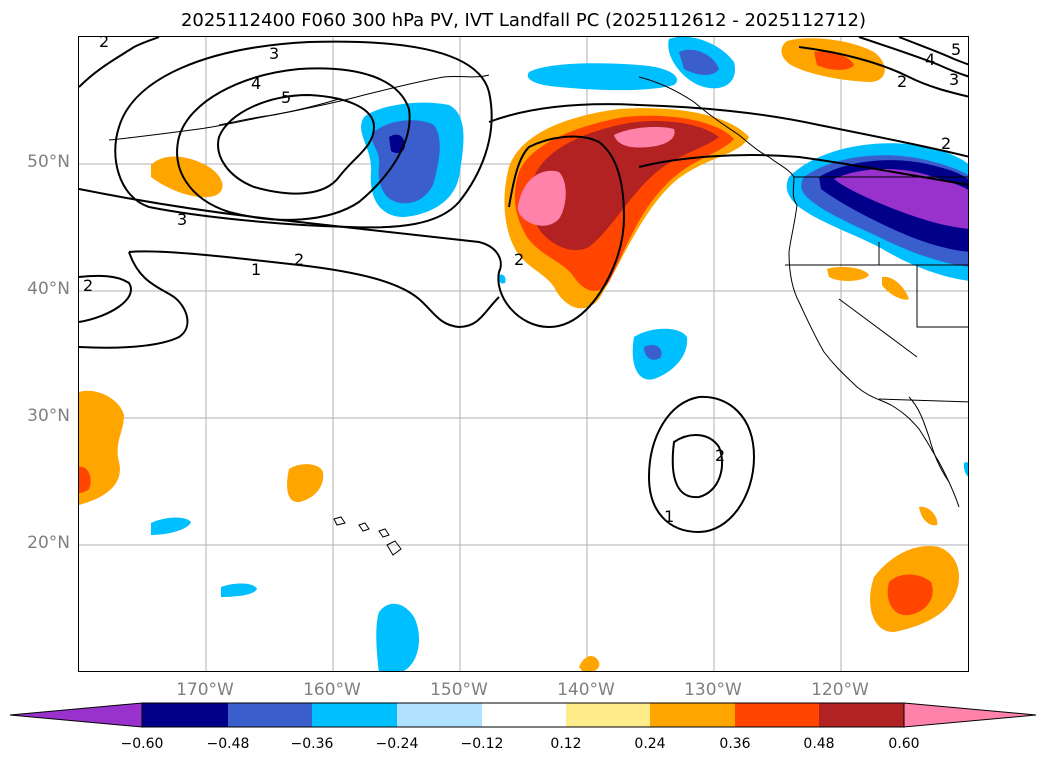 The image size is (1047, 765). Describe the element at coordinates (541, 198) in the screenshot. I see `positive-anomaly-main-060a` at that location.